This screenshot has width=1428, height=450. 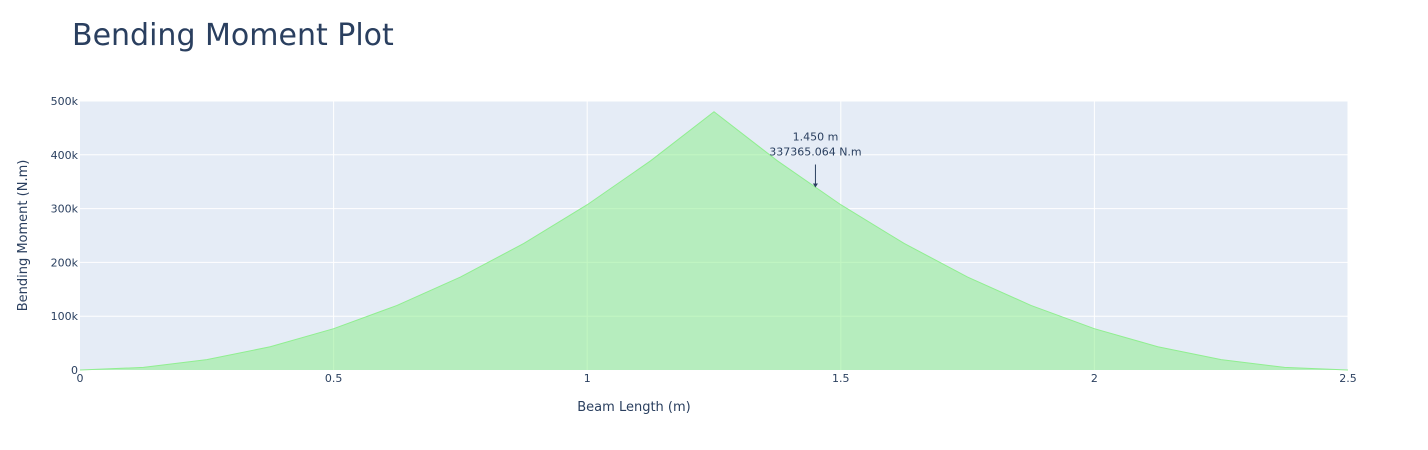 What do you see at coordinates (815, 185) in the screenshot?
I see `annotation-arrowhead` at bounding box center [815, 185].